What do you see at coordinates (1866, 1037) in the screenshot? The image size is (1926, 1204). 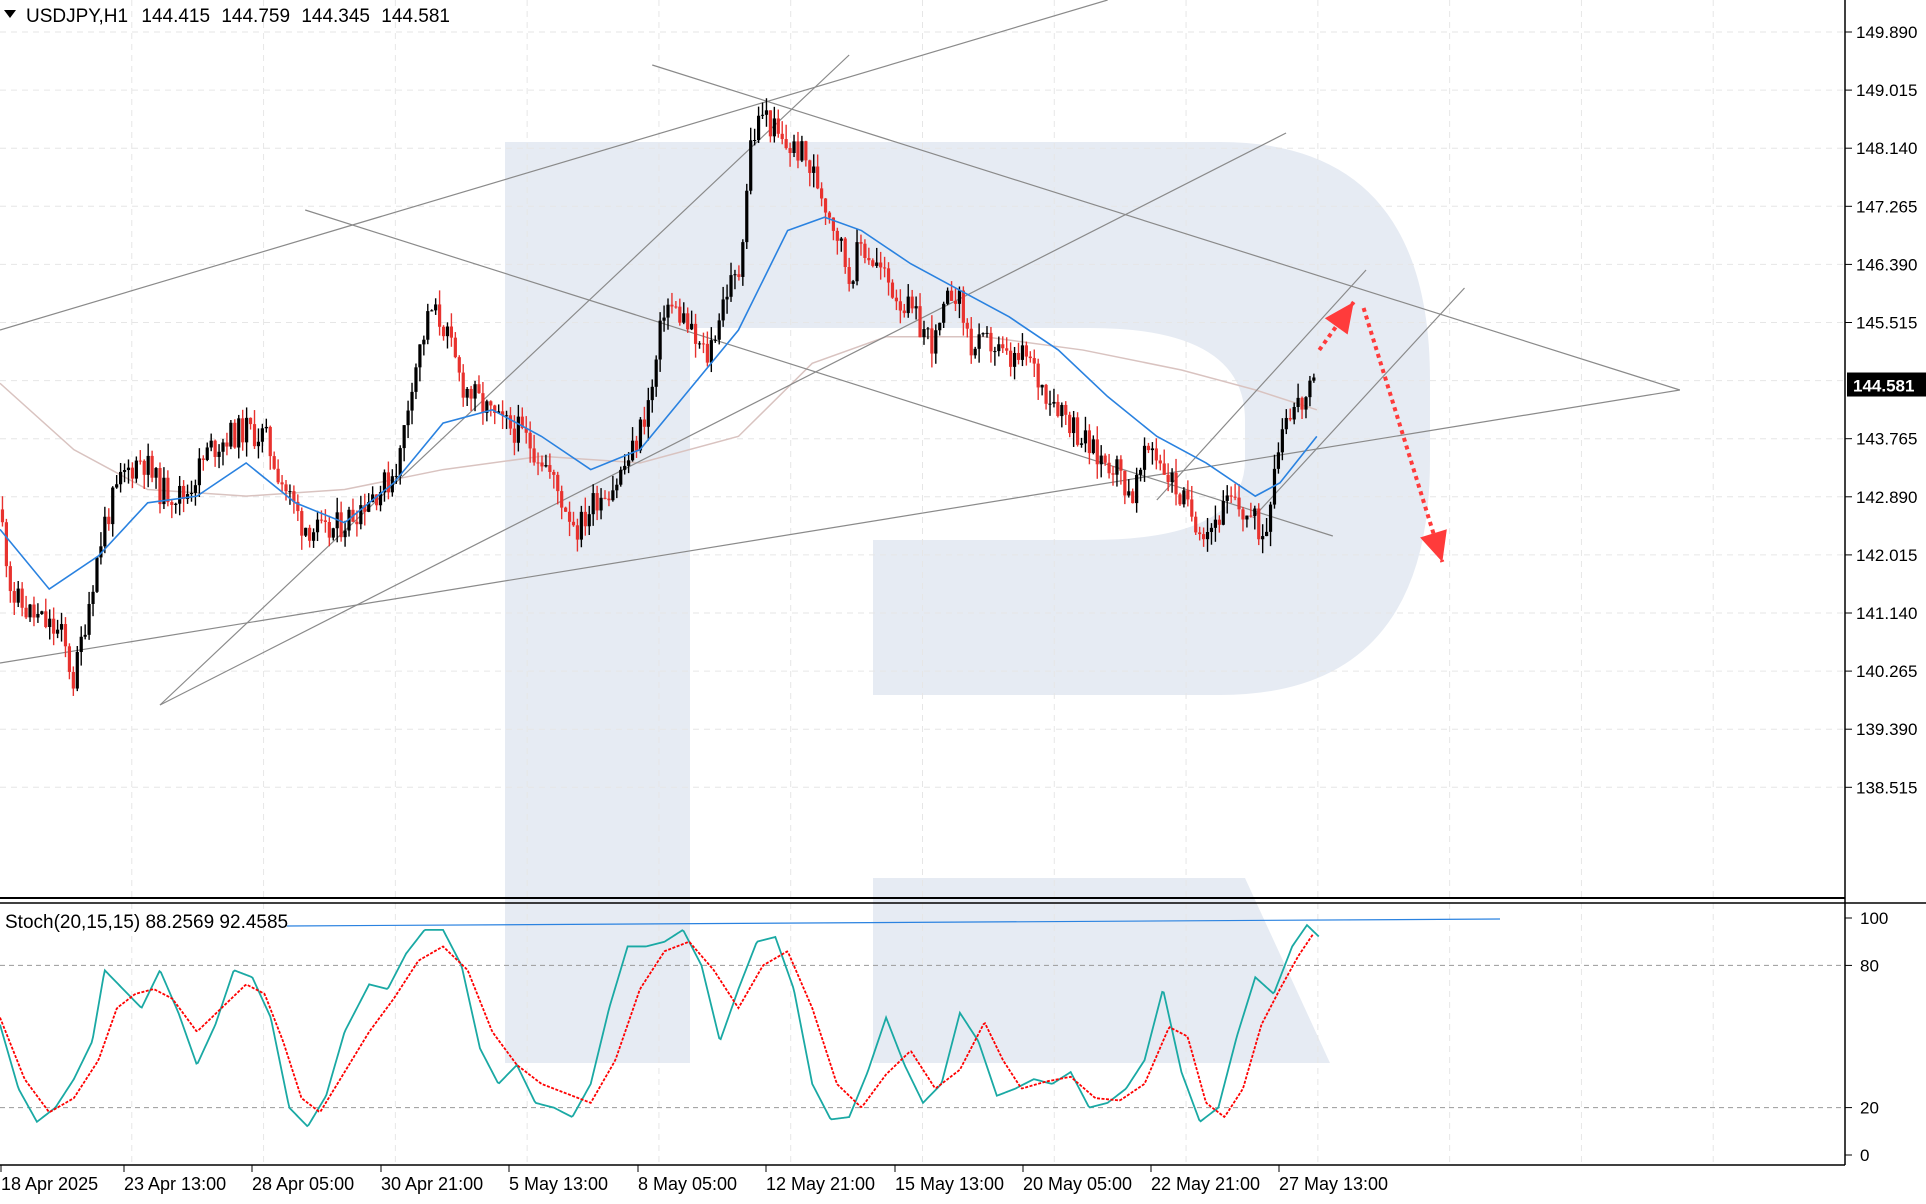 I see `stochastic-axis: 100 80 20 0` at bounding box center [1866, 1037].